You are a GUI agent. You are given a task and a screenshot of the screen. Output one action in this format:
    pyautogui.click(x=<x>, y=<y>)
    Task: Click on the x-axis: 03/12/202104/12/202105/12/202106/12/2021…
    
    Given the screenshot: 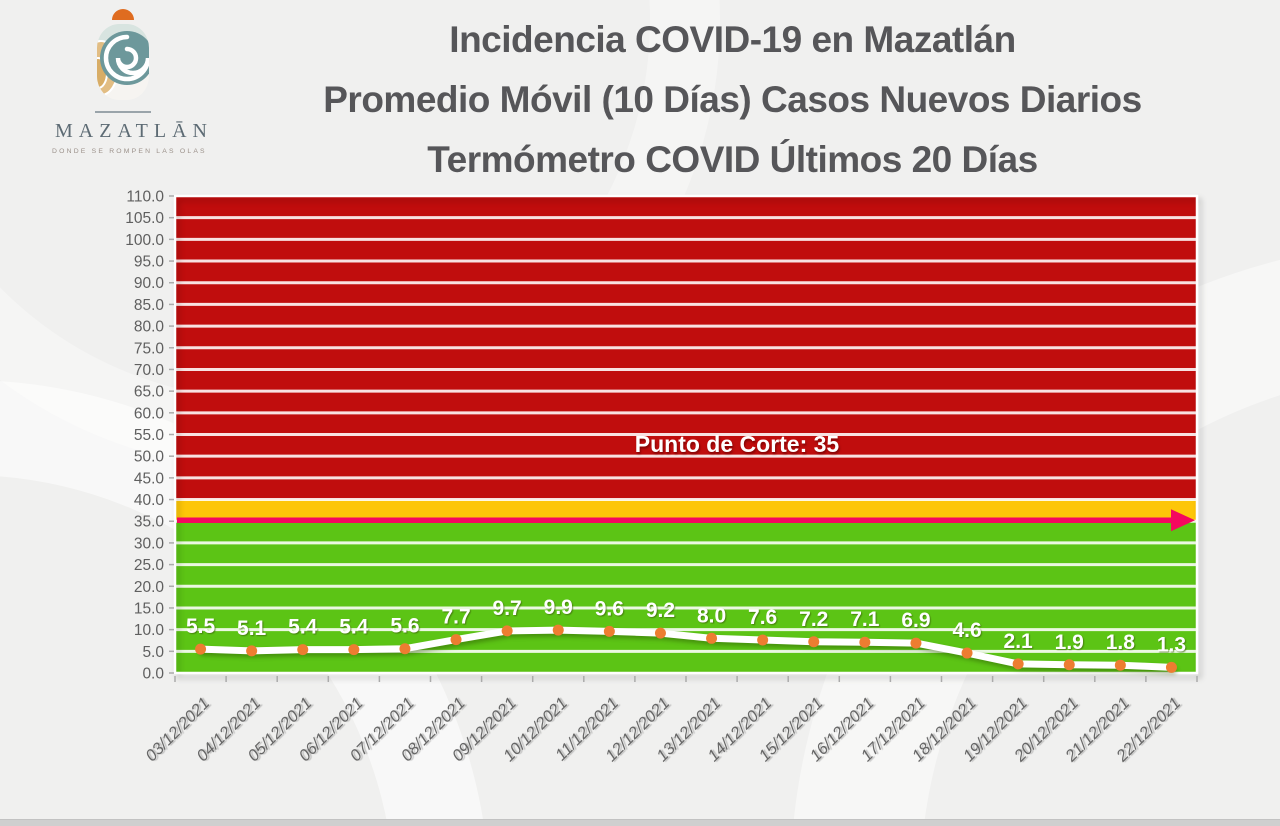 What is the action you would take?
    pyautogui.click(x=670, y=721)
    